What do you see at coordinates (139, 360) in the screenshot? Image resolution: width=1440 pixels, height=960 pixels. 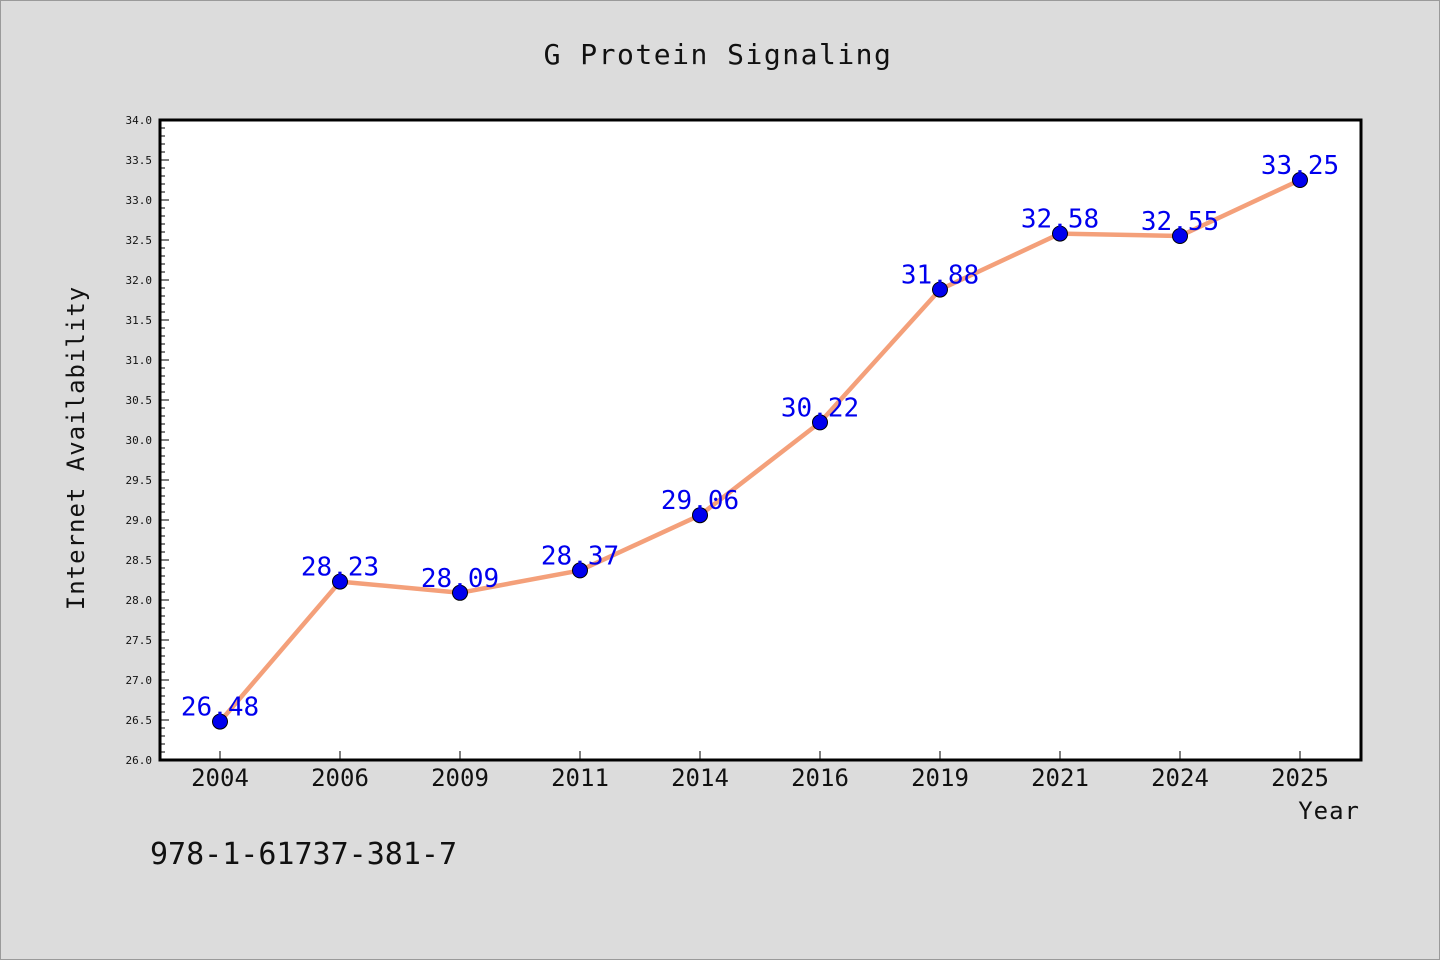 I see `y-tick-label: 31.0` at bounding box center [139, 360].